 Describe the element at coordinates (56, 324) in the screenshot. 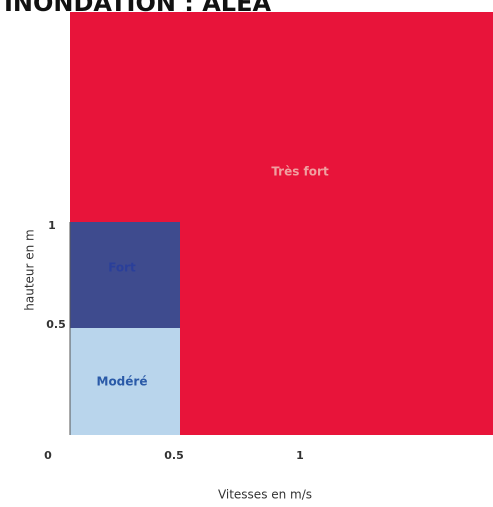

I see `y-tick-label: 0.5` at that location.